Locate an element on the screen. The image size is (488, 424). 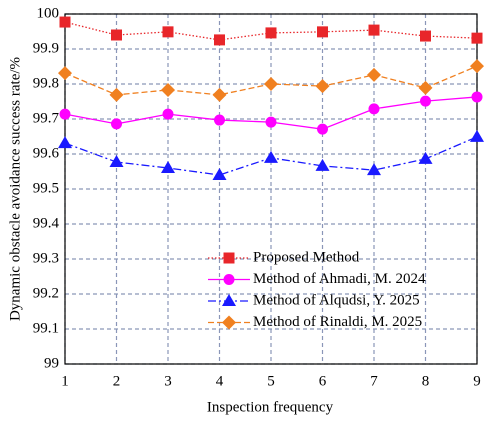
series-line is located at coordinates (271, 31).